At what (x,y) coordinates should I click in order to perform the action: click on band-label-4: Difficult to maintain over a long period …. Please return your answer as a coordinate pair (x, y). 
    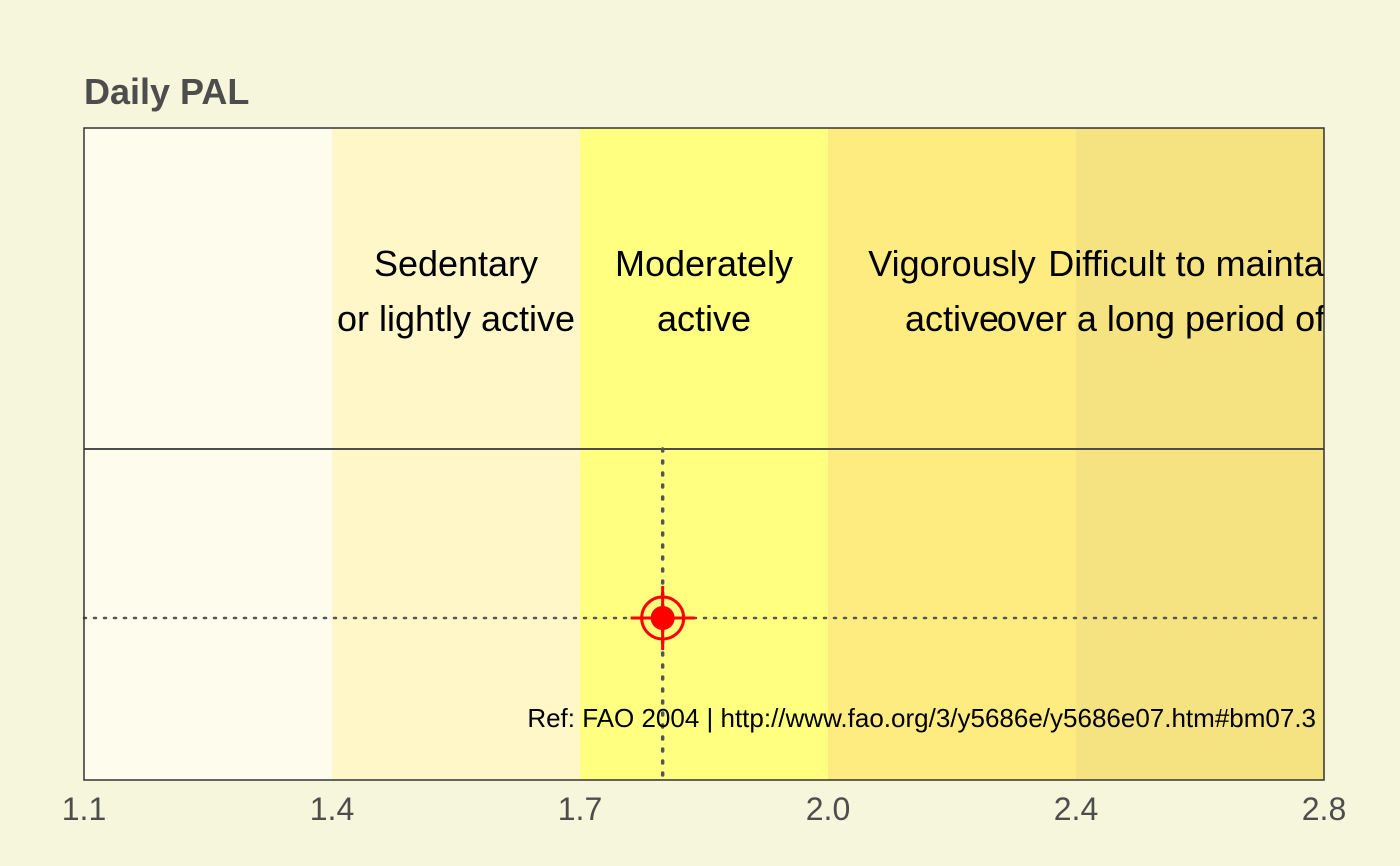
    Looking at the image, I should click on (1198, 291).